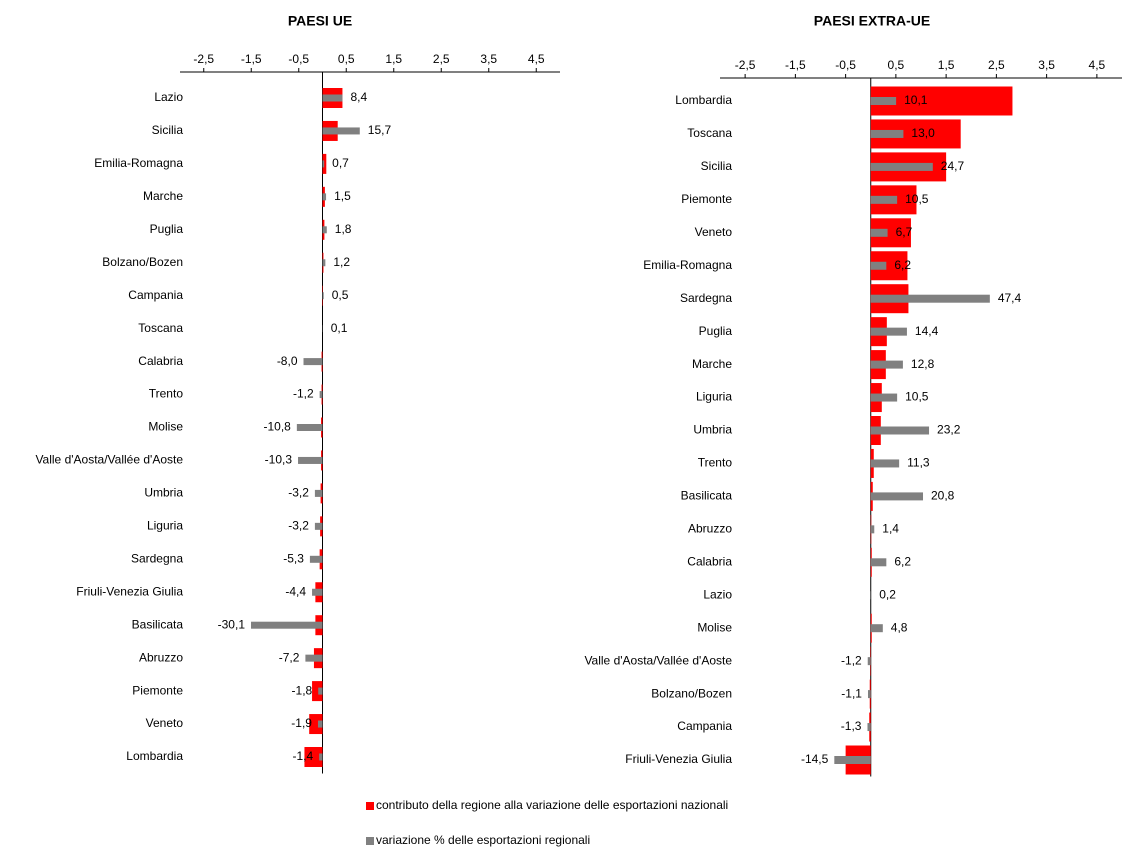  I want to click on data-label: 1,4, so click(890, 529).